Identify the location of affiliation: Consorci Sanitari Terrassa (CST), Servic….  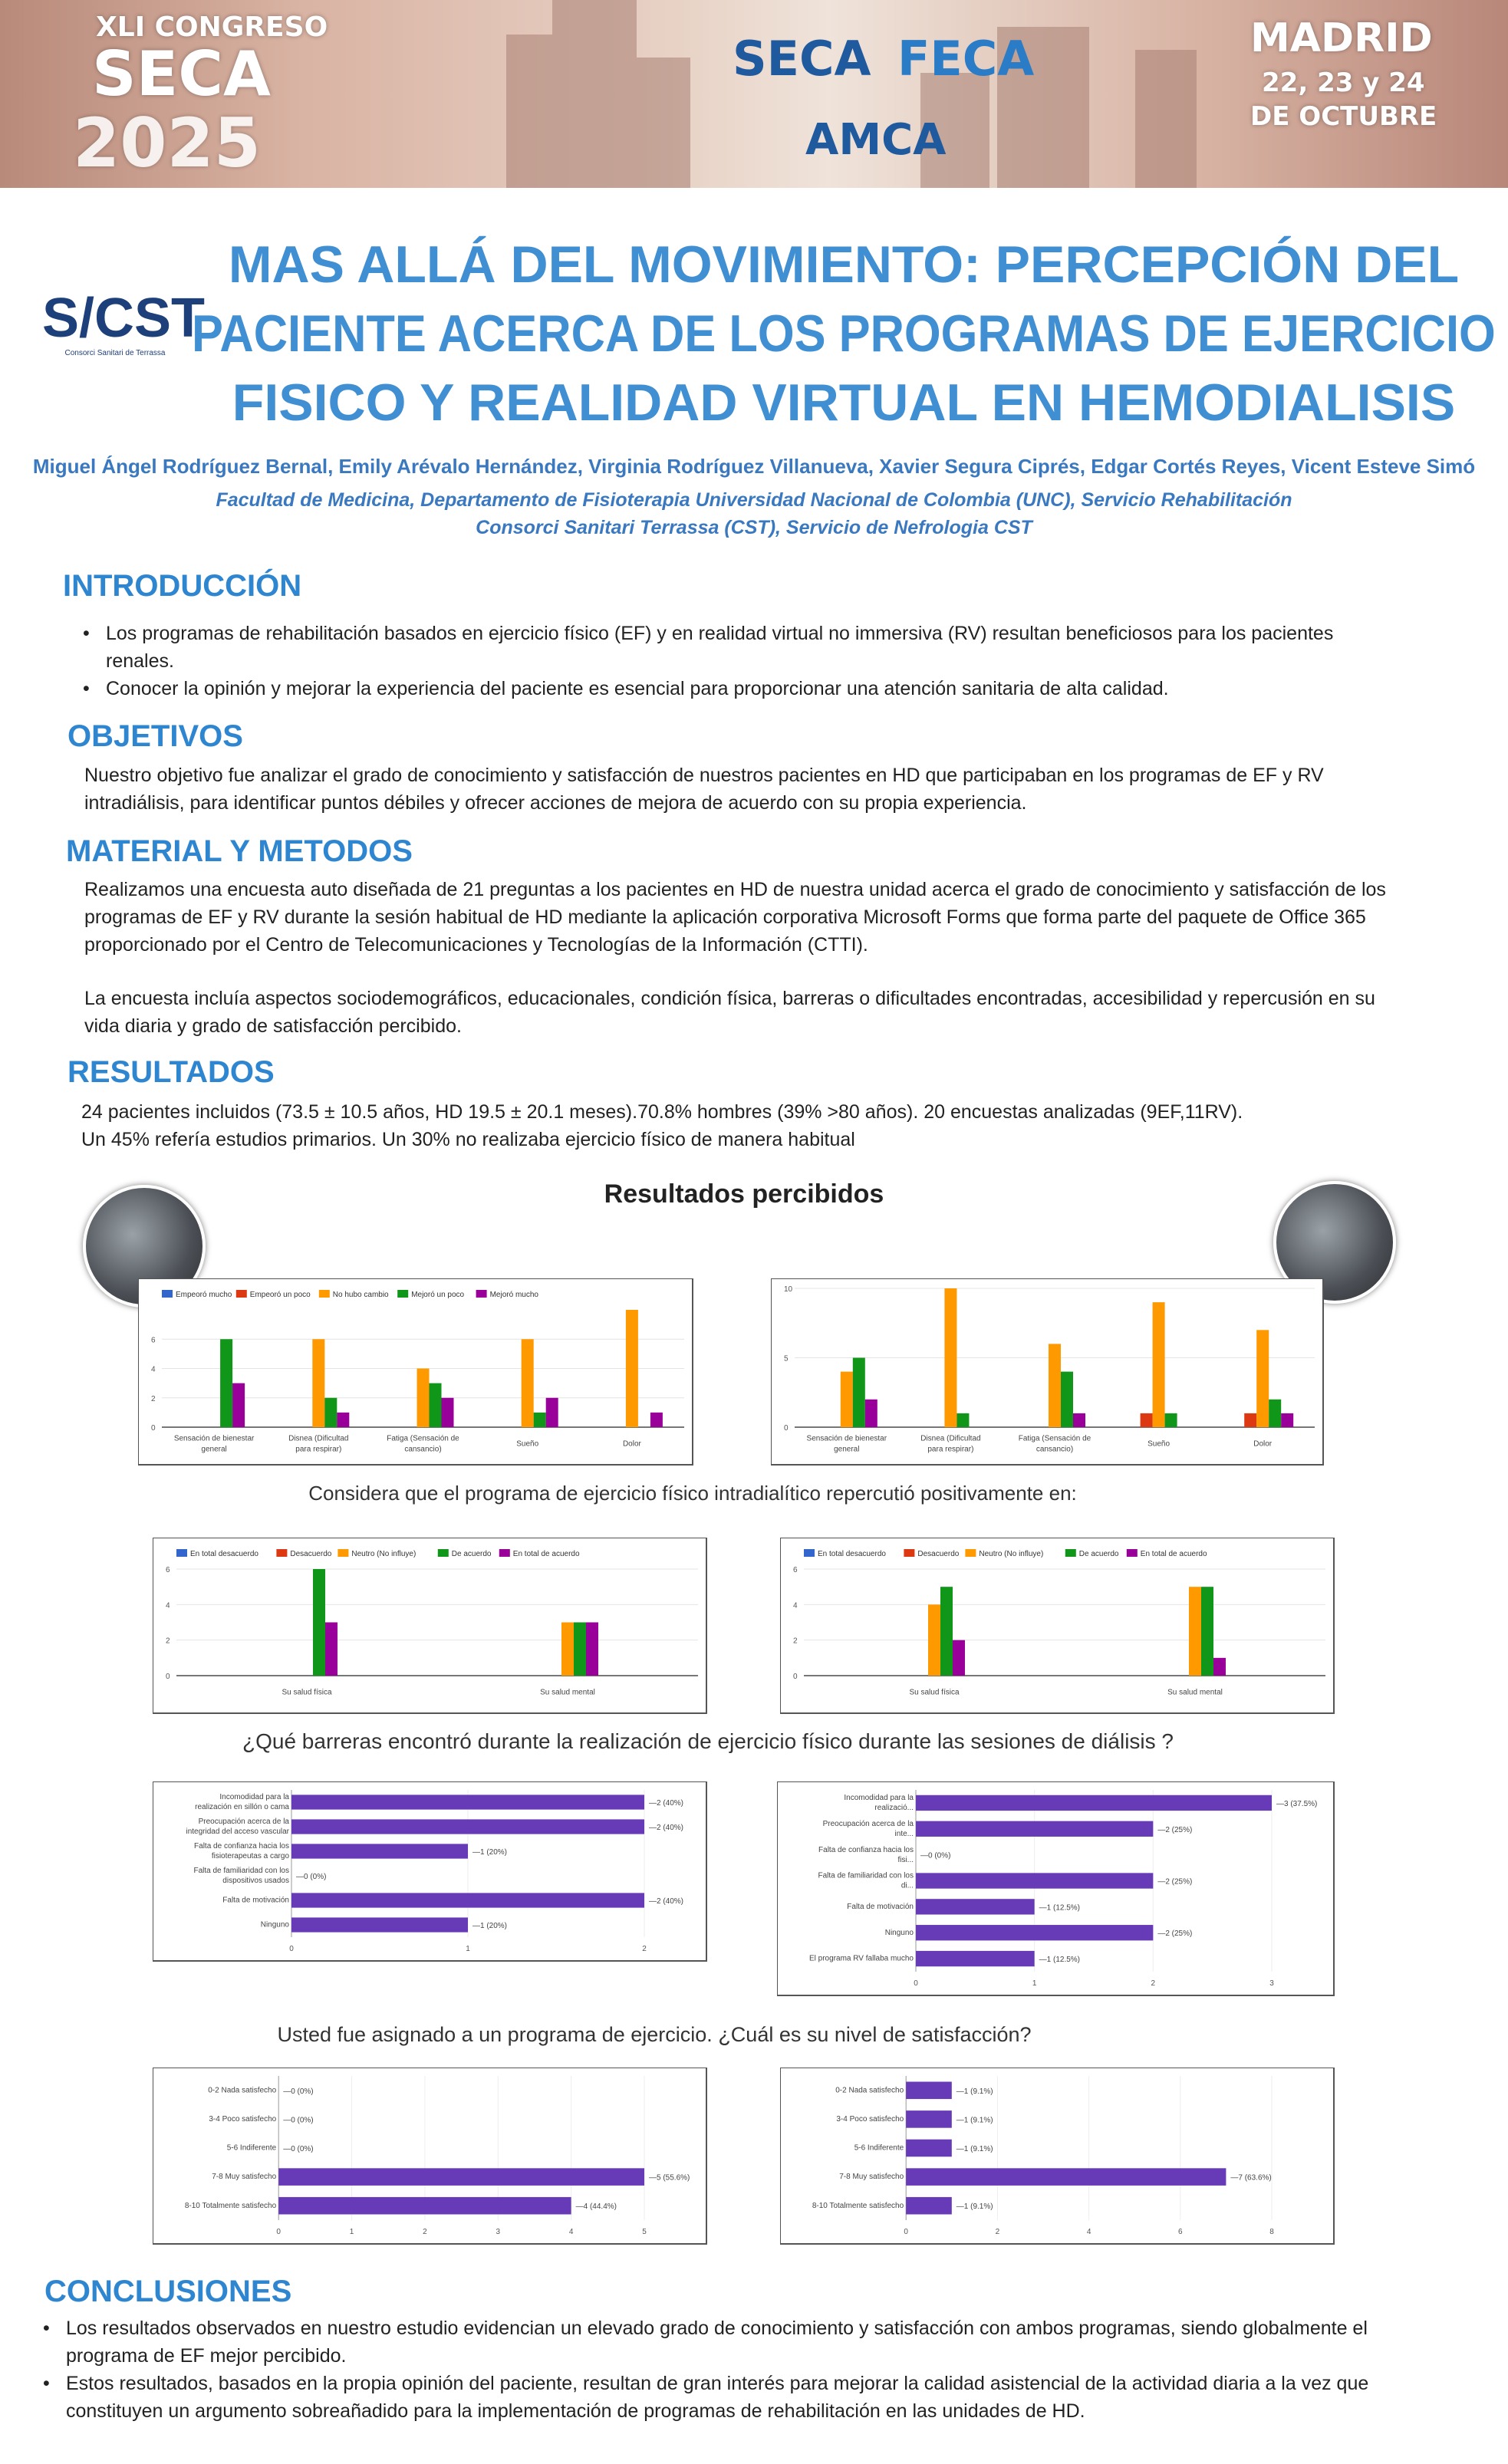
(754, 527).